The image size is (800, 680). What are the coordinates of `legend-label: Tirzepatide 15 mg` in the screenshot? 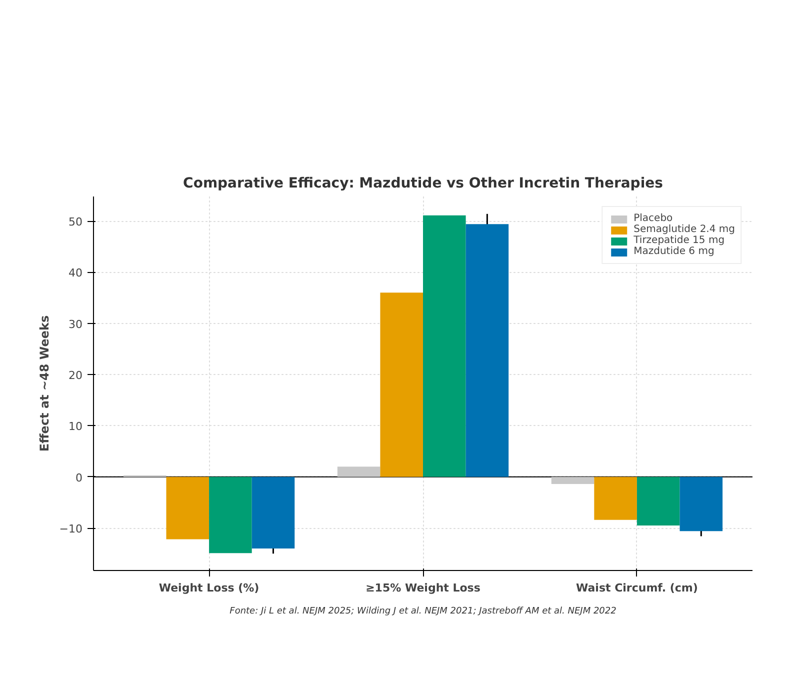 It's located at (679, 240).